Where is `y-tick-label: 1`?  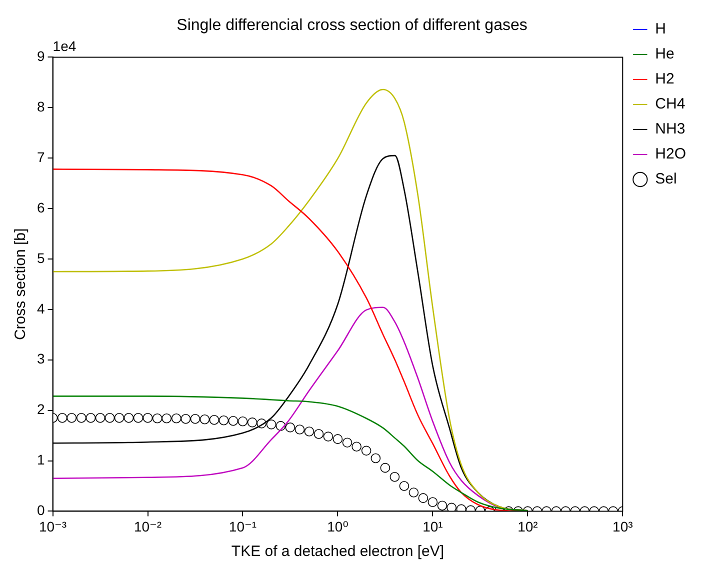 y-tick-label: 1 is located at coordinates (40, 460).